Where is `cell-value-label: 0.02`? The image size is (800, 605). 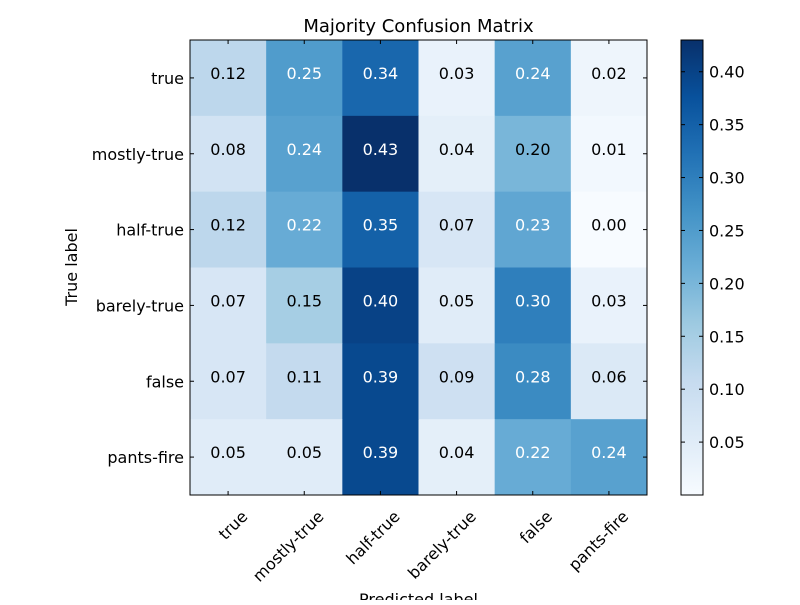
cell-value-label: 0.02 is located at coordinates (609, 73).